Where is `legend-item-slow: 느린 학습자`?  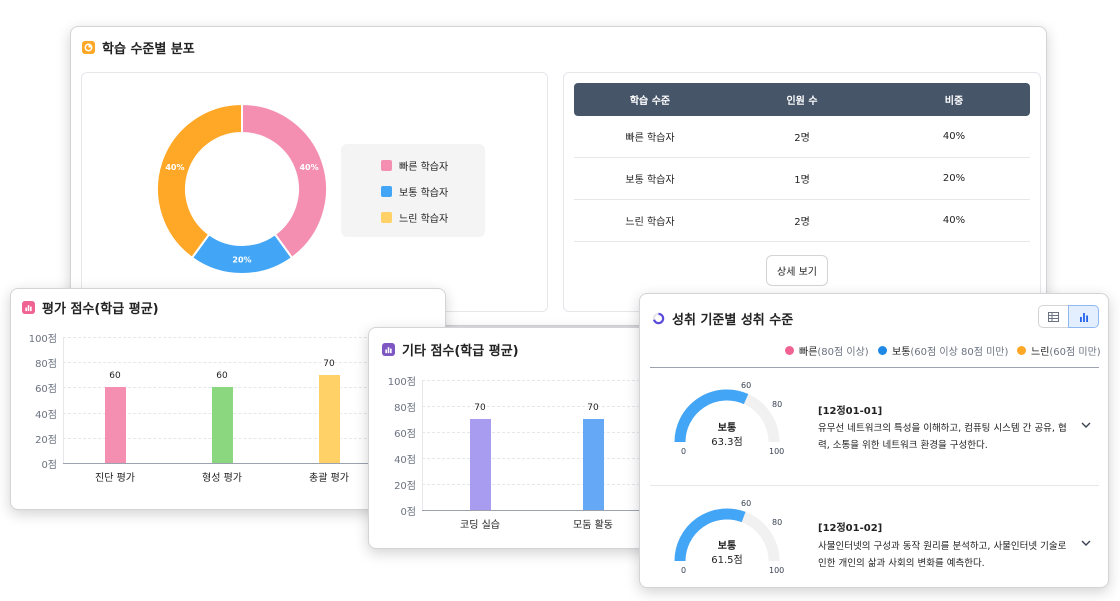 legend-item-slow: 느린 학습자 is located at coordinates (414, 217).